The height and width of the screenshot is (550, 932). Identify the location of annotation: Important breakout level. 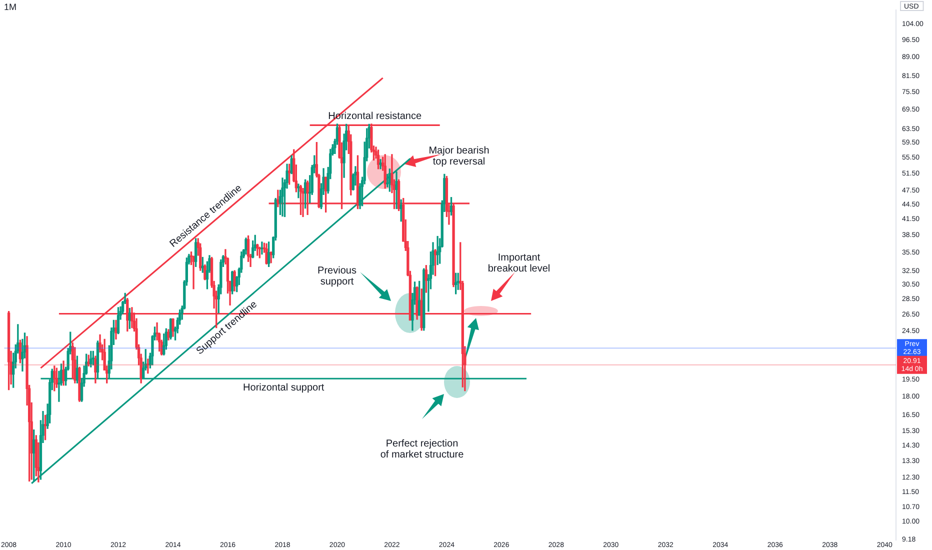
(519, 263).